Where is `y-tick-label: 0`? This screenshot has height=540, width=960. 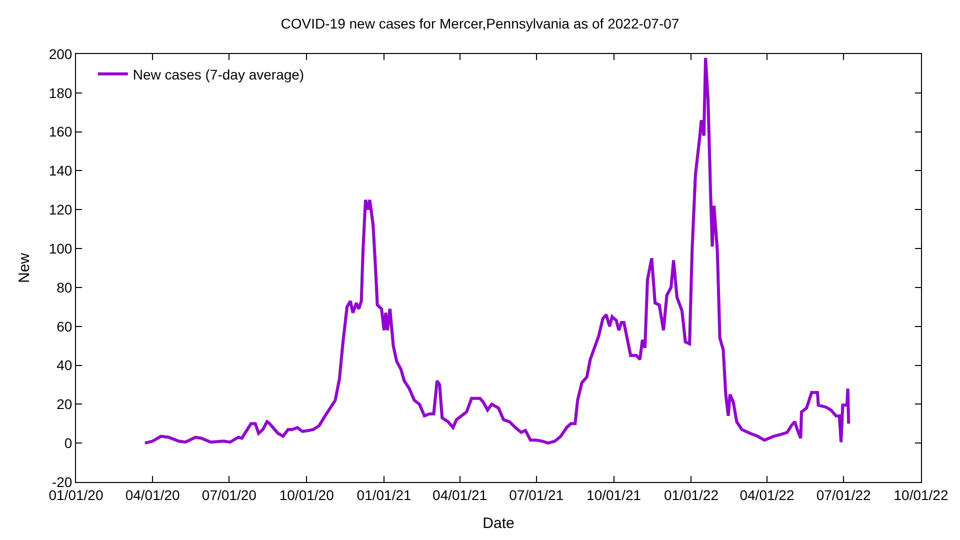
y-tick-label: 0 is located at coordinates (68, 442).